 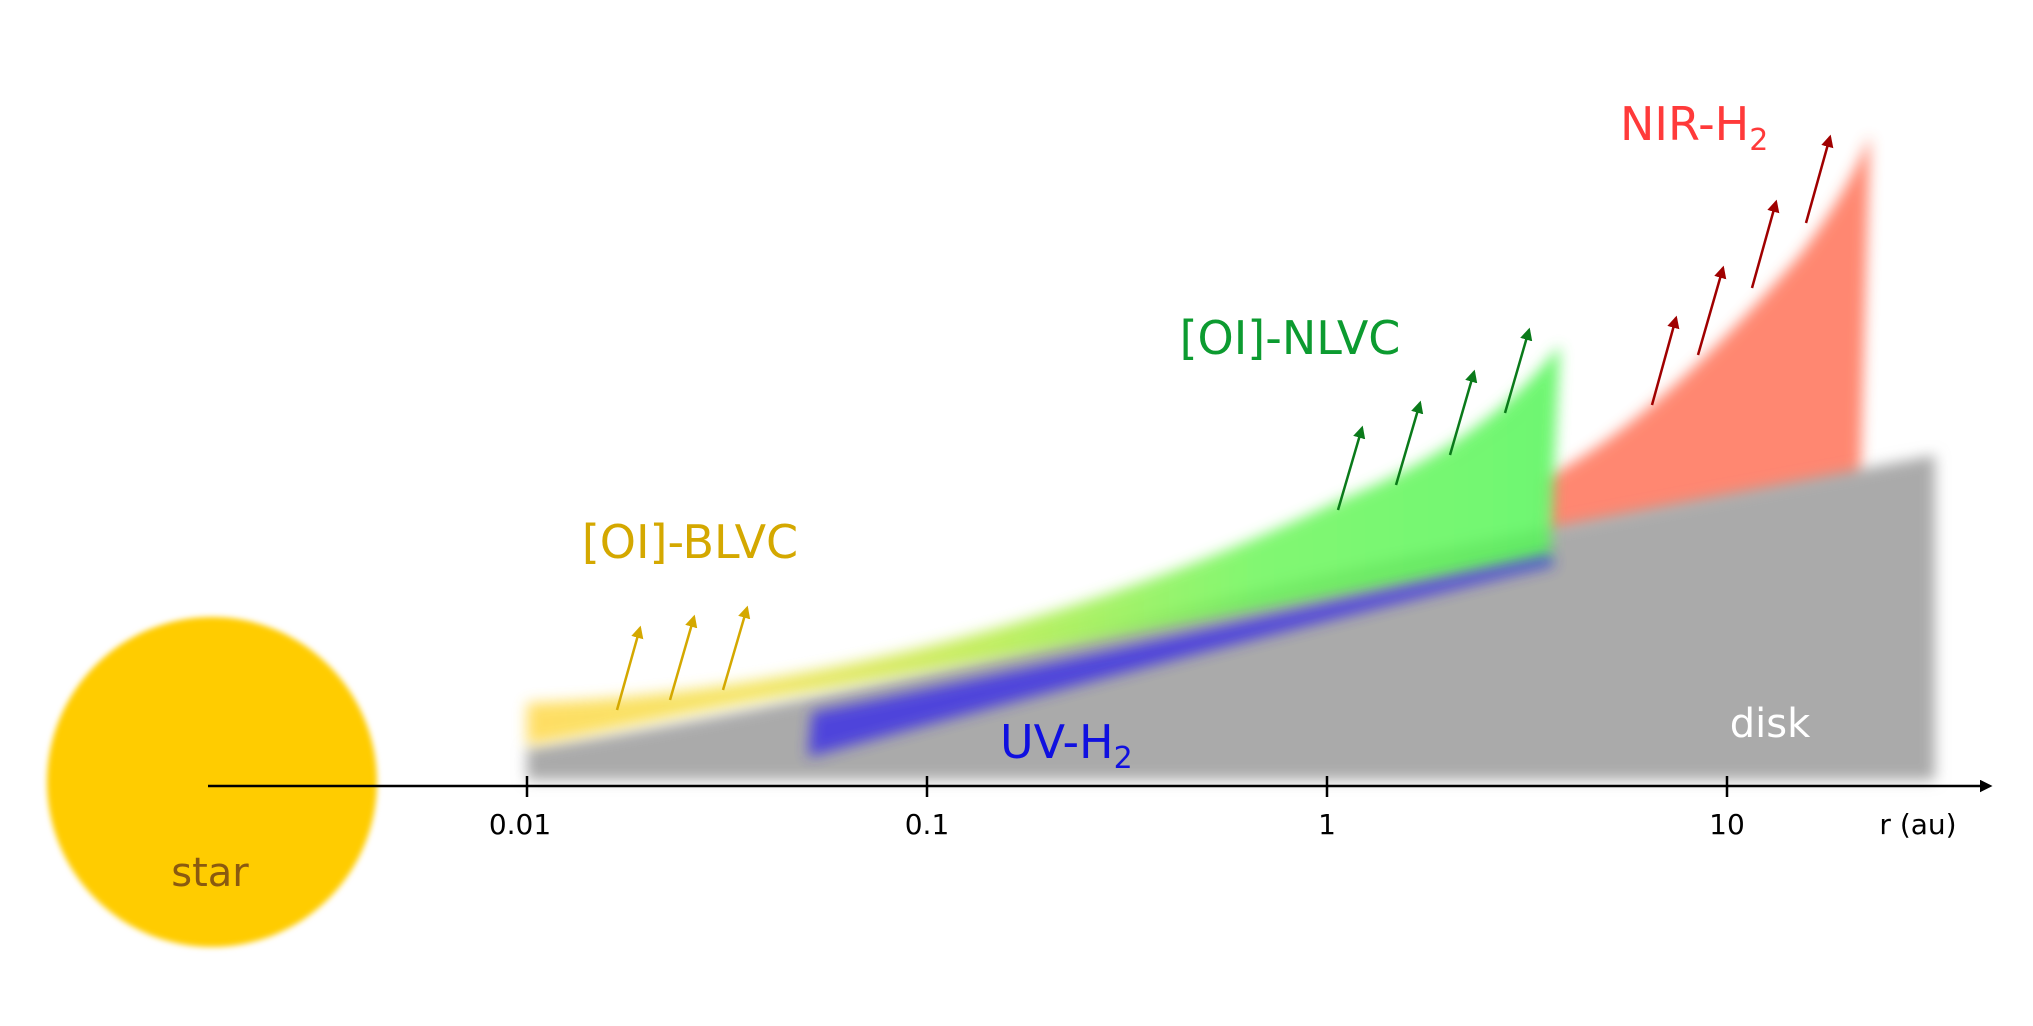 I want to click on nir-h2-region, so click(x=1707, y=337).